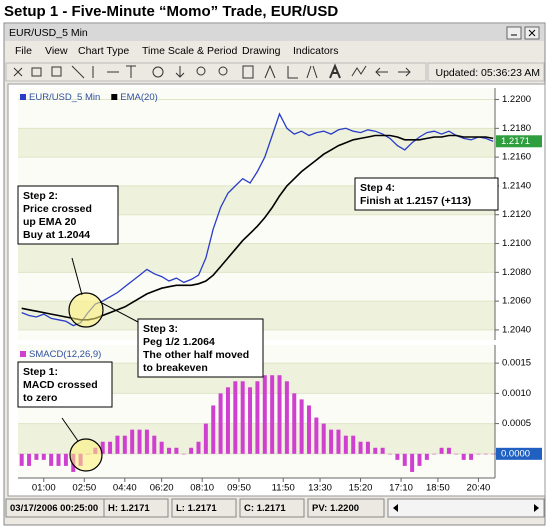  I want to click on annotation-text: The other half moved, so click(196, 355).